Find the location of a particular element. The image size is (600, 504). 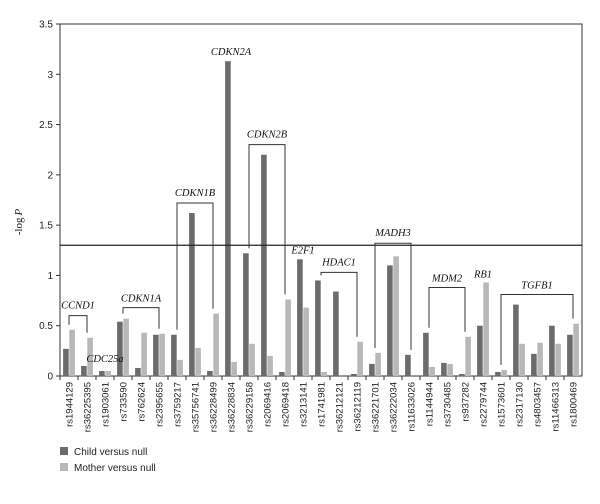

y-axis-label-prefix: -log is located at coordinates (19, 226).